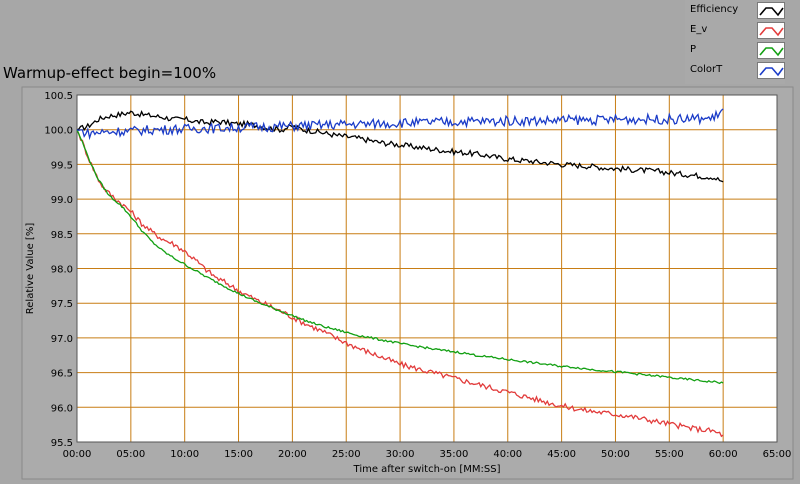 This screenshot has height=484, width=800. What do you see at coordinates (62, 443) in the screenshot?
I see `y-tick-label: 95.5` at bounding box center [62, 443].